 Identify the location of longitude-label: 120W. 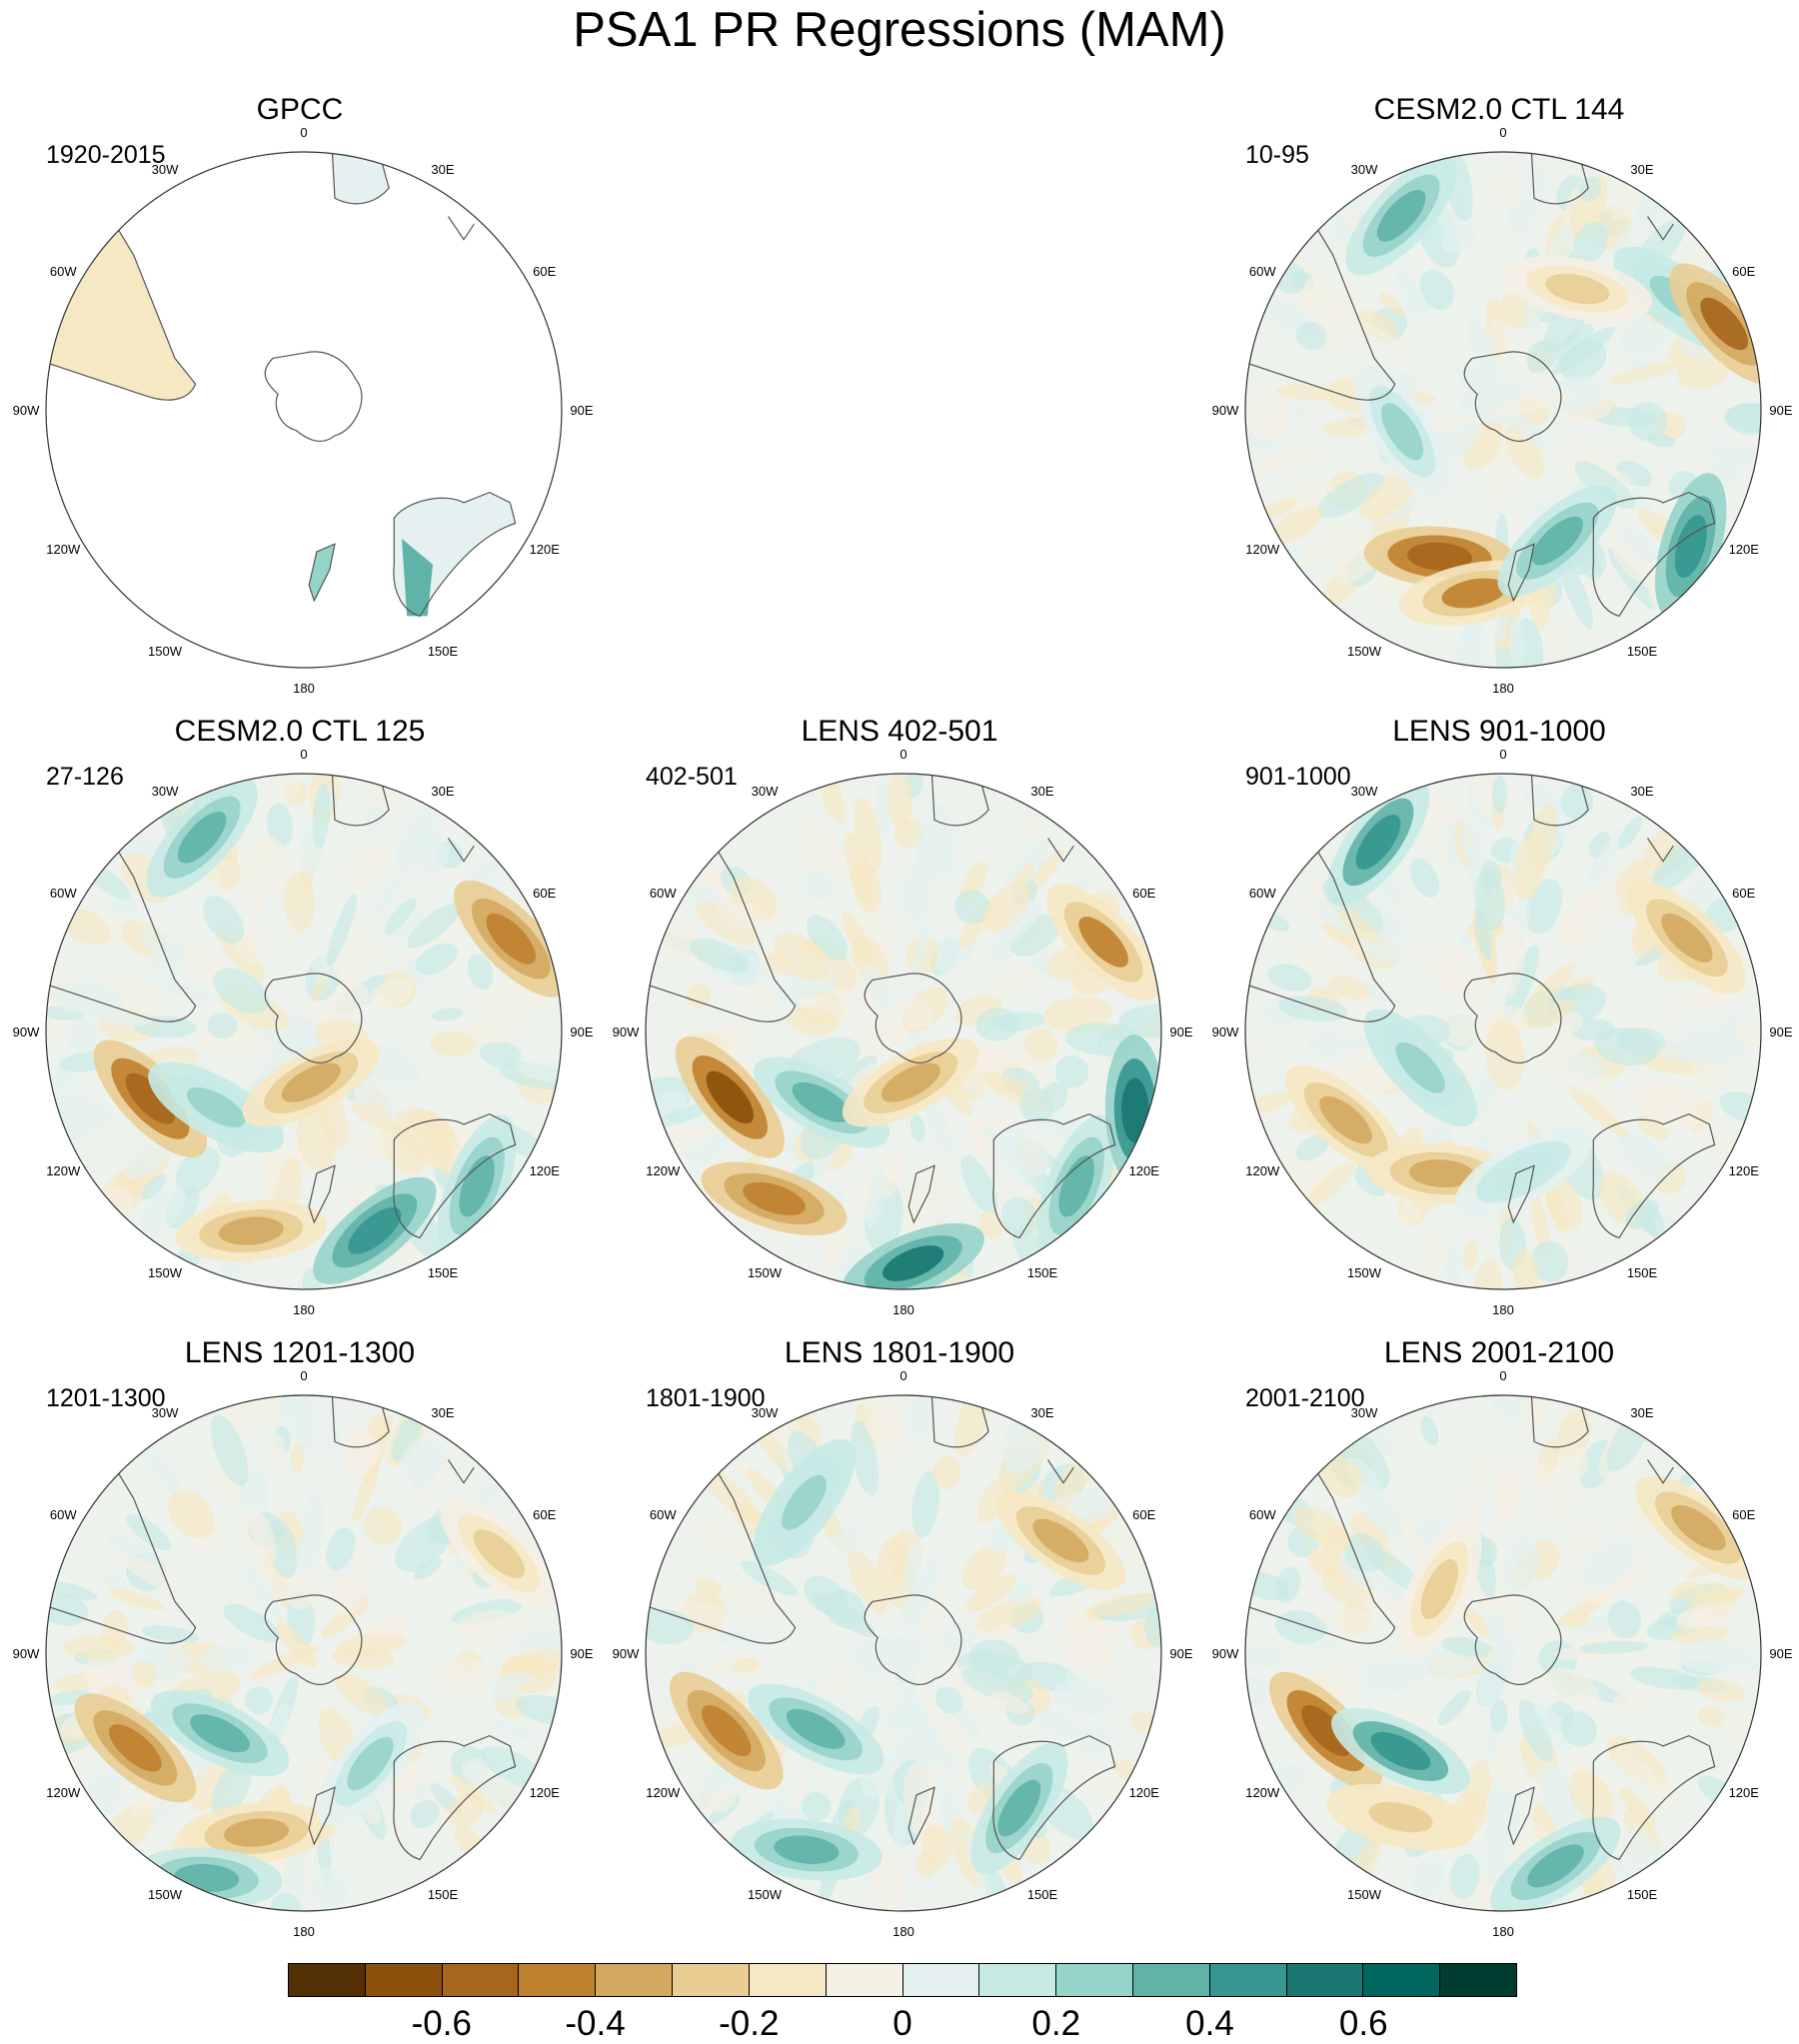
(1262, 549).